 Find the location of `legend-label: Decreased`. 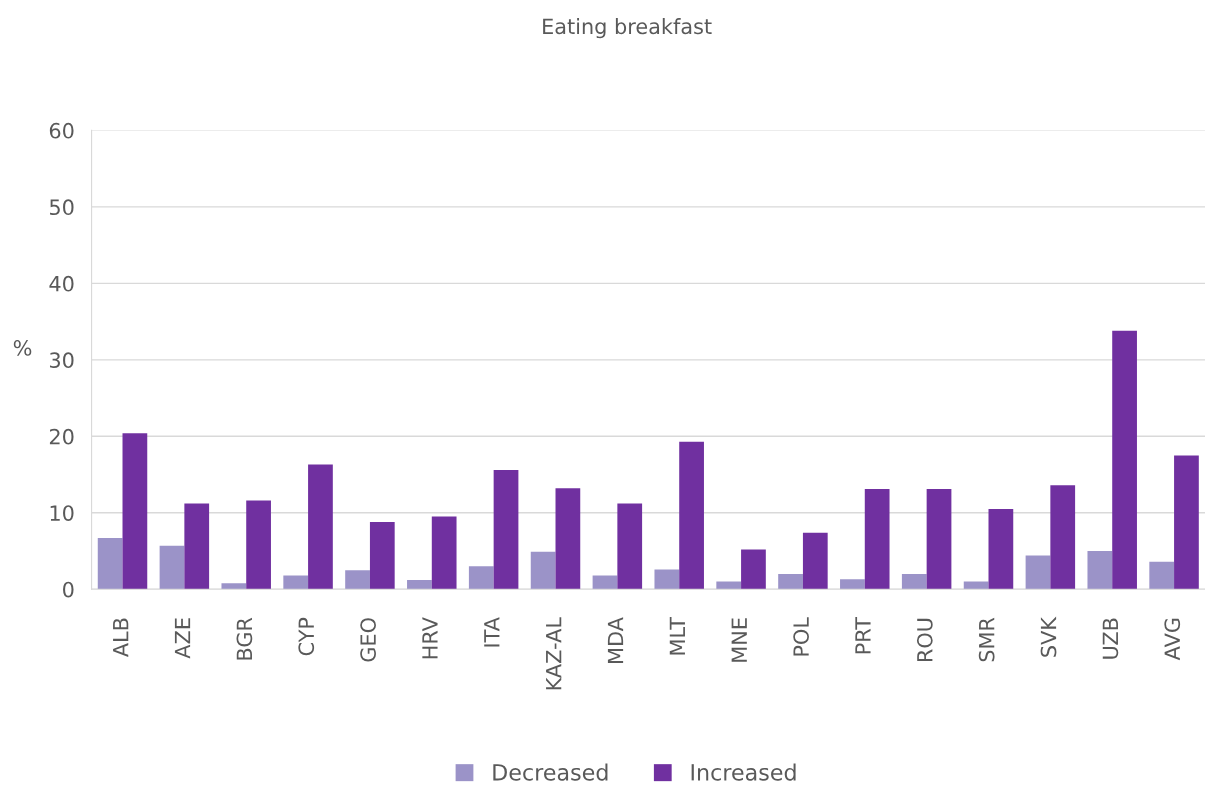

legend-label: Decreased is located at coordinates (550, 772).